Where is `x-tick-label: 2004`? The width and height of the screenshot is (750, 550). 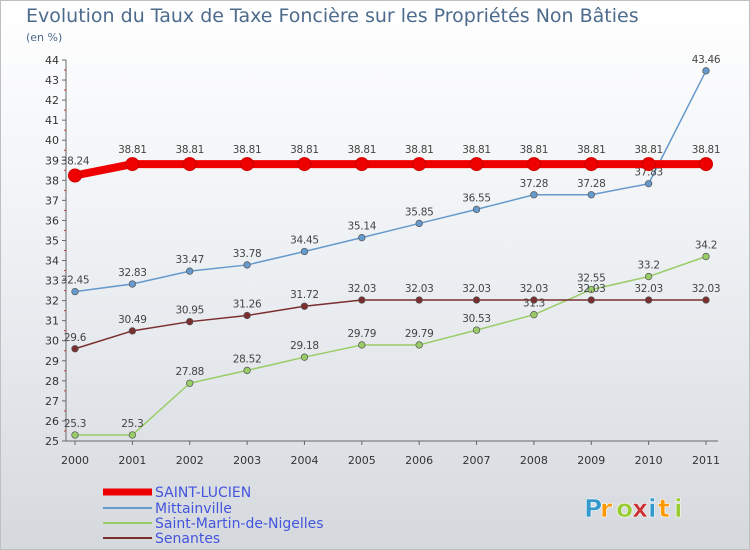 x-tick-label: 2004 is located at coordinates (304, 460).